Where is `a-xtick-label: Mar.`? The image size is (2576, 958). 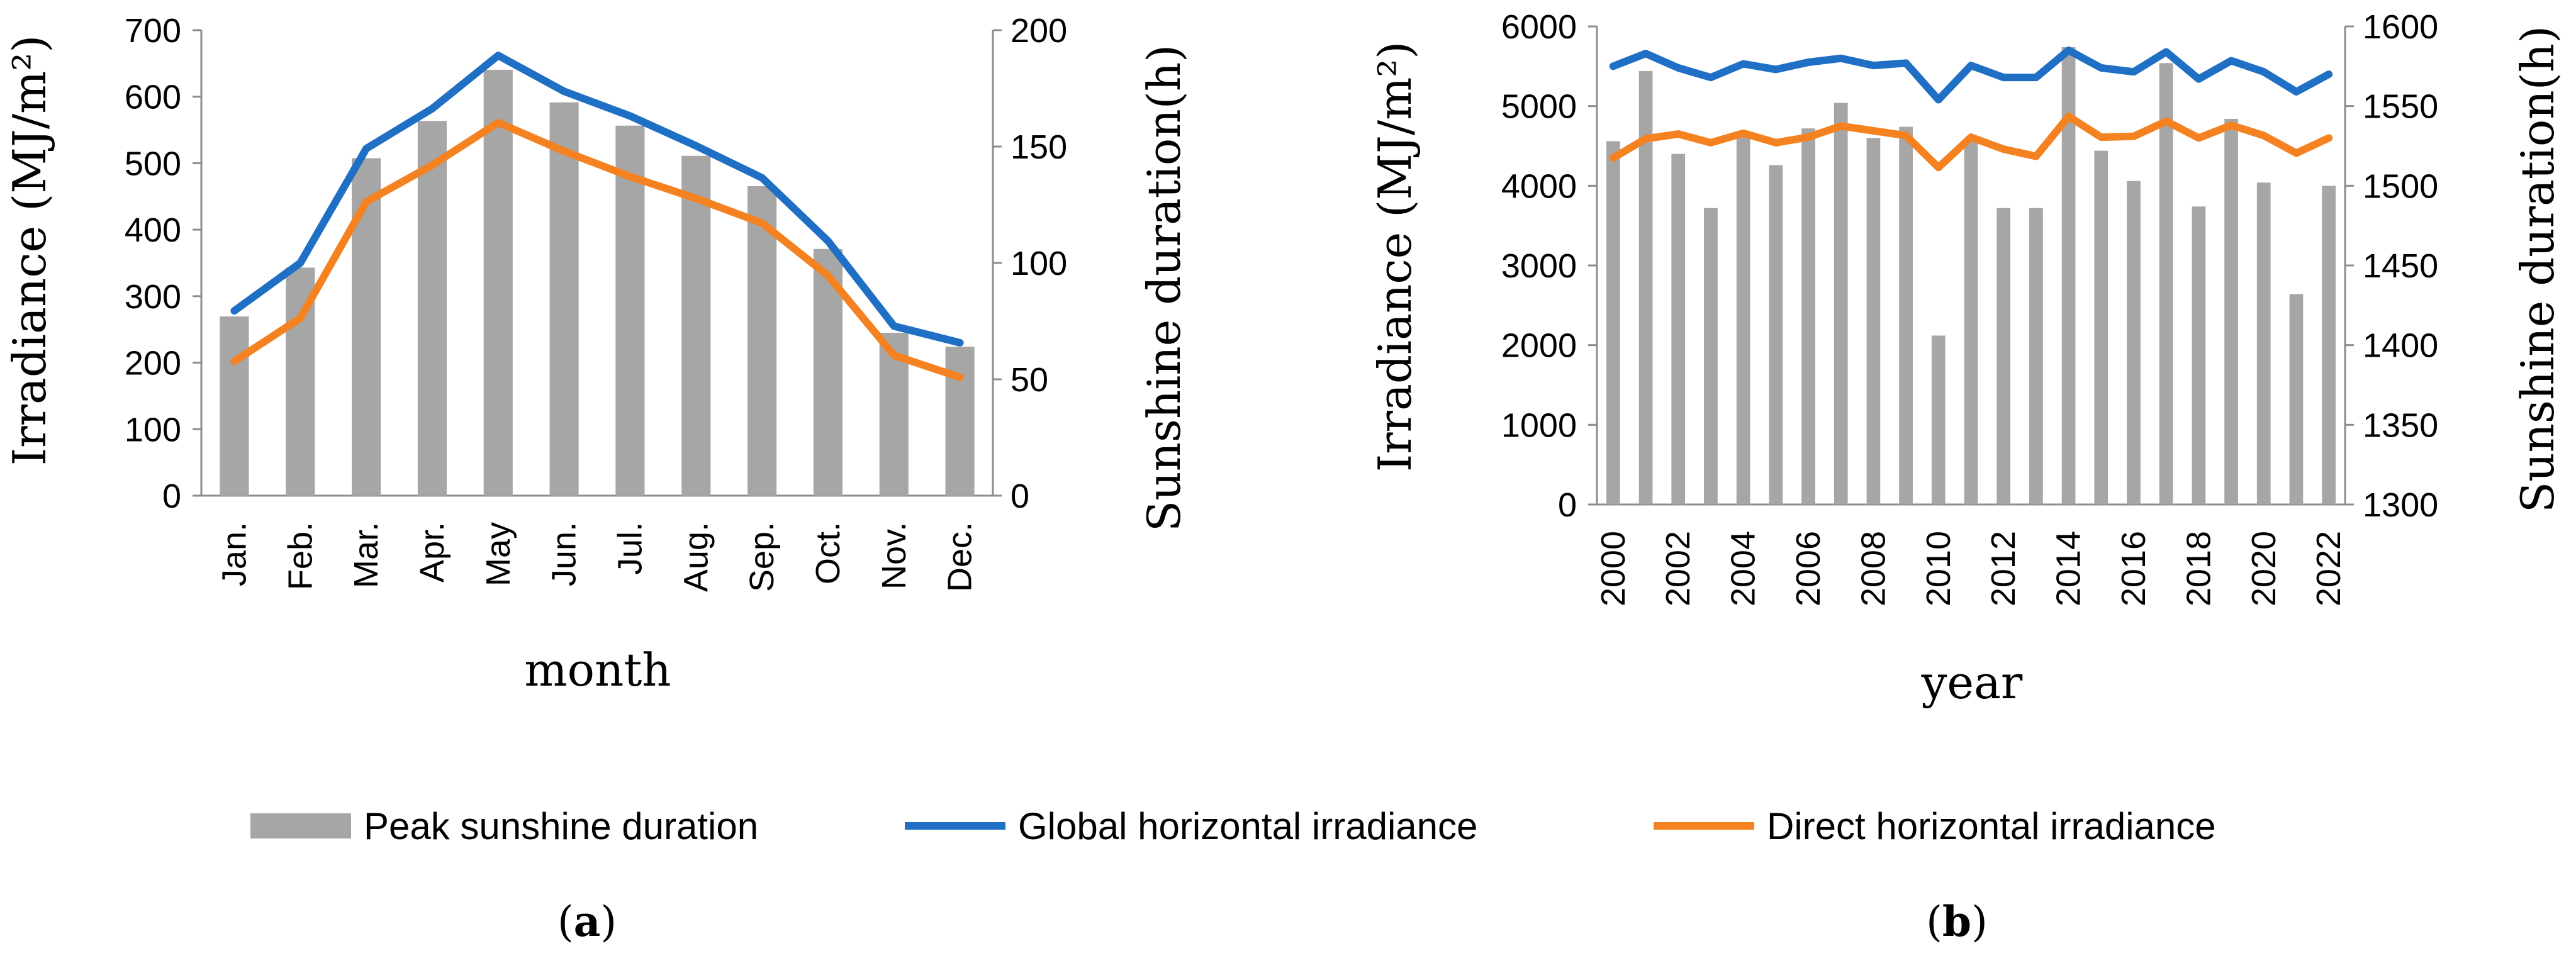 a-xtick-label: Mar. is located at coordinates (366, 555).